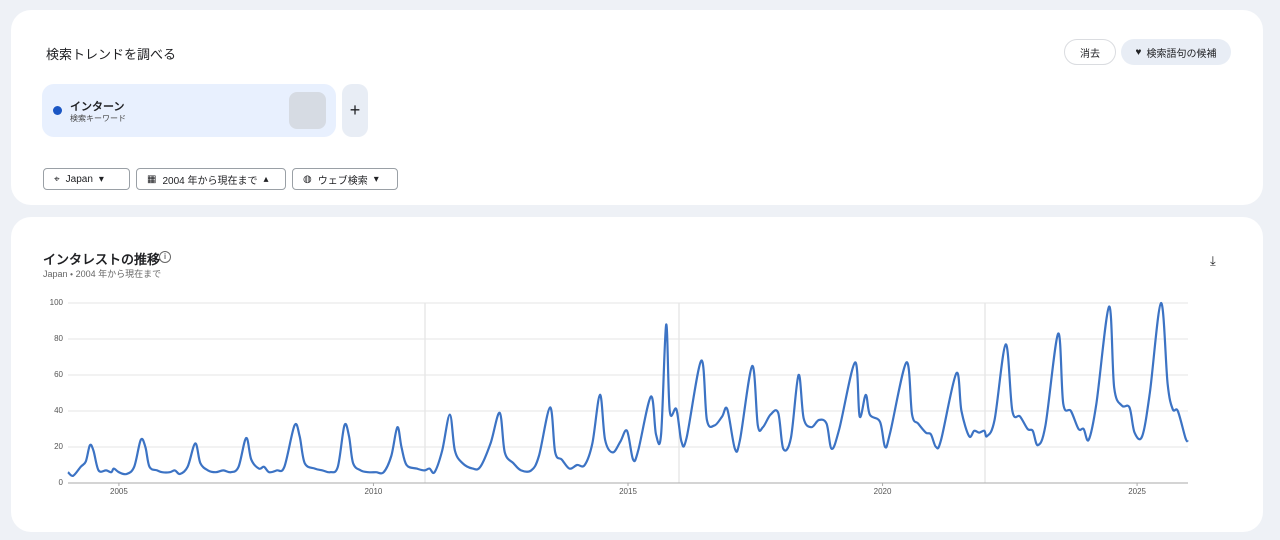  I want to click on term-kind: 検索キーワード, so click(98, 118).